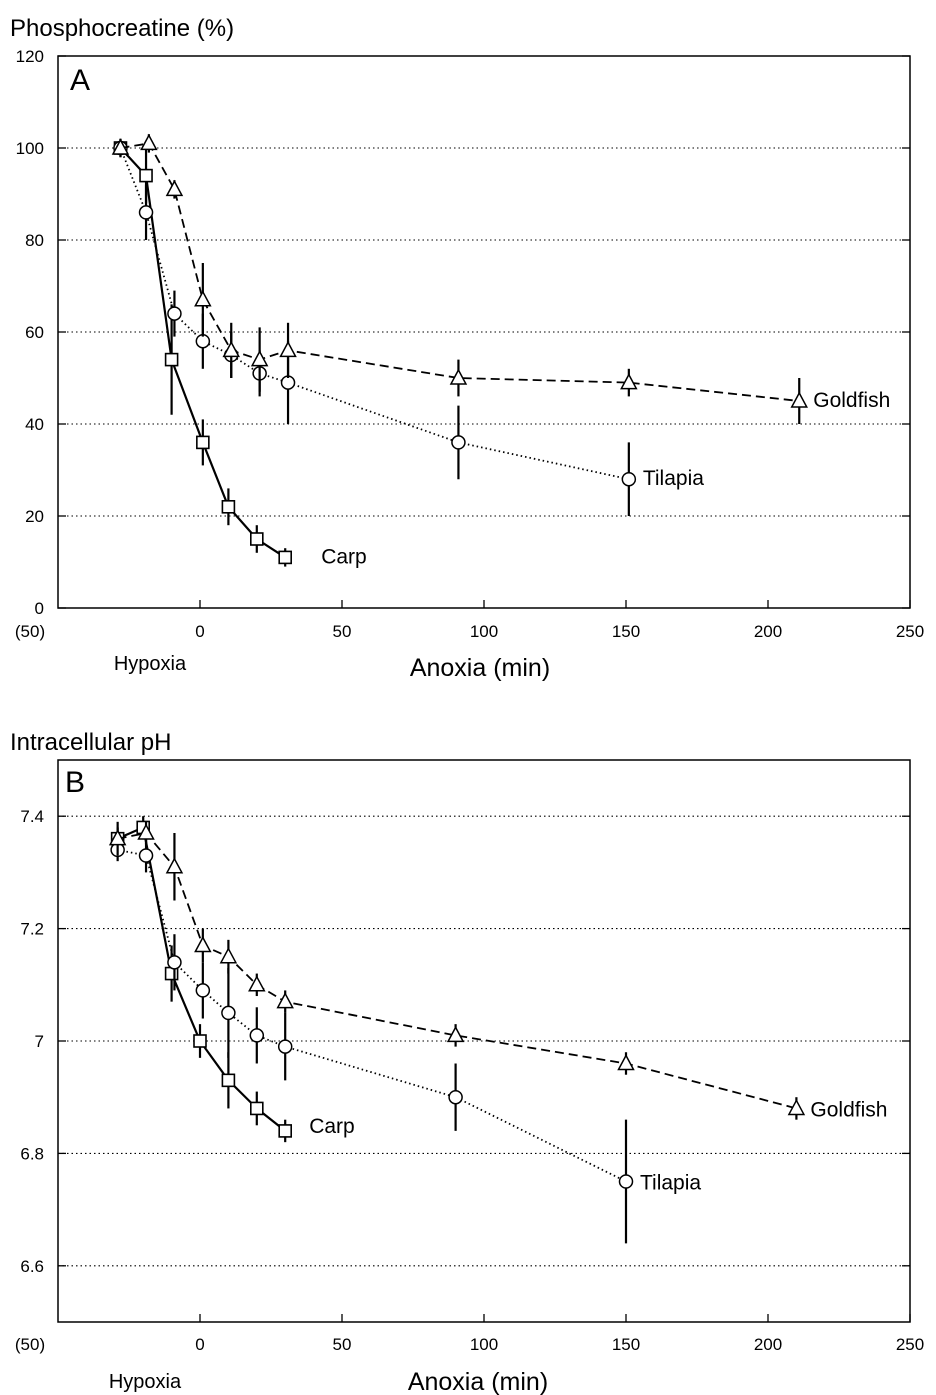  I want to click on y-tick-label: 7, so click(39, 1041).